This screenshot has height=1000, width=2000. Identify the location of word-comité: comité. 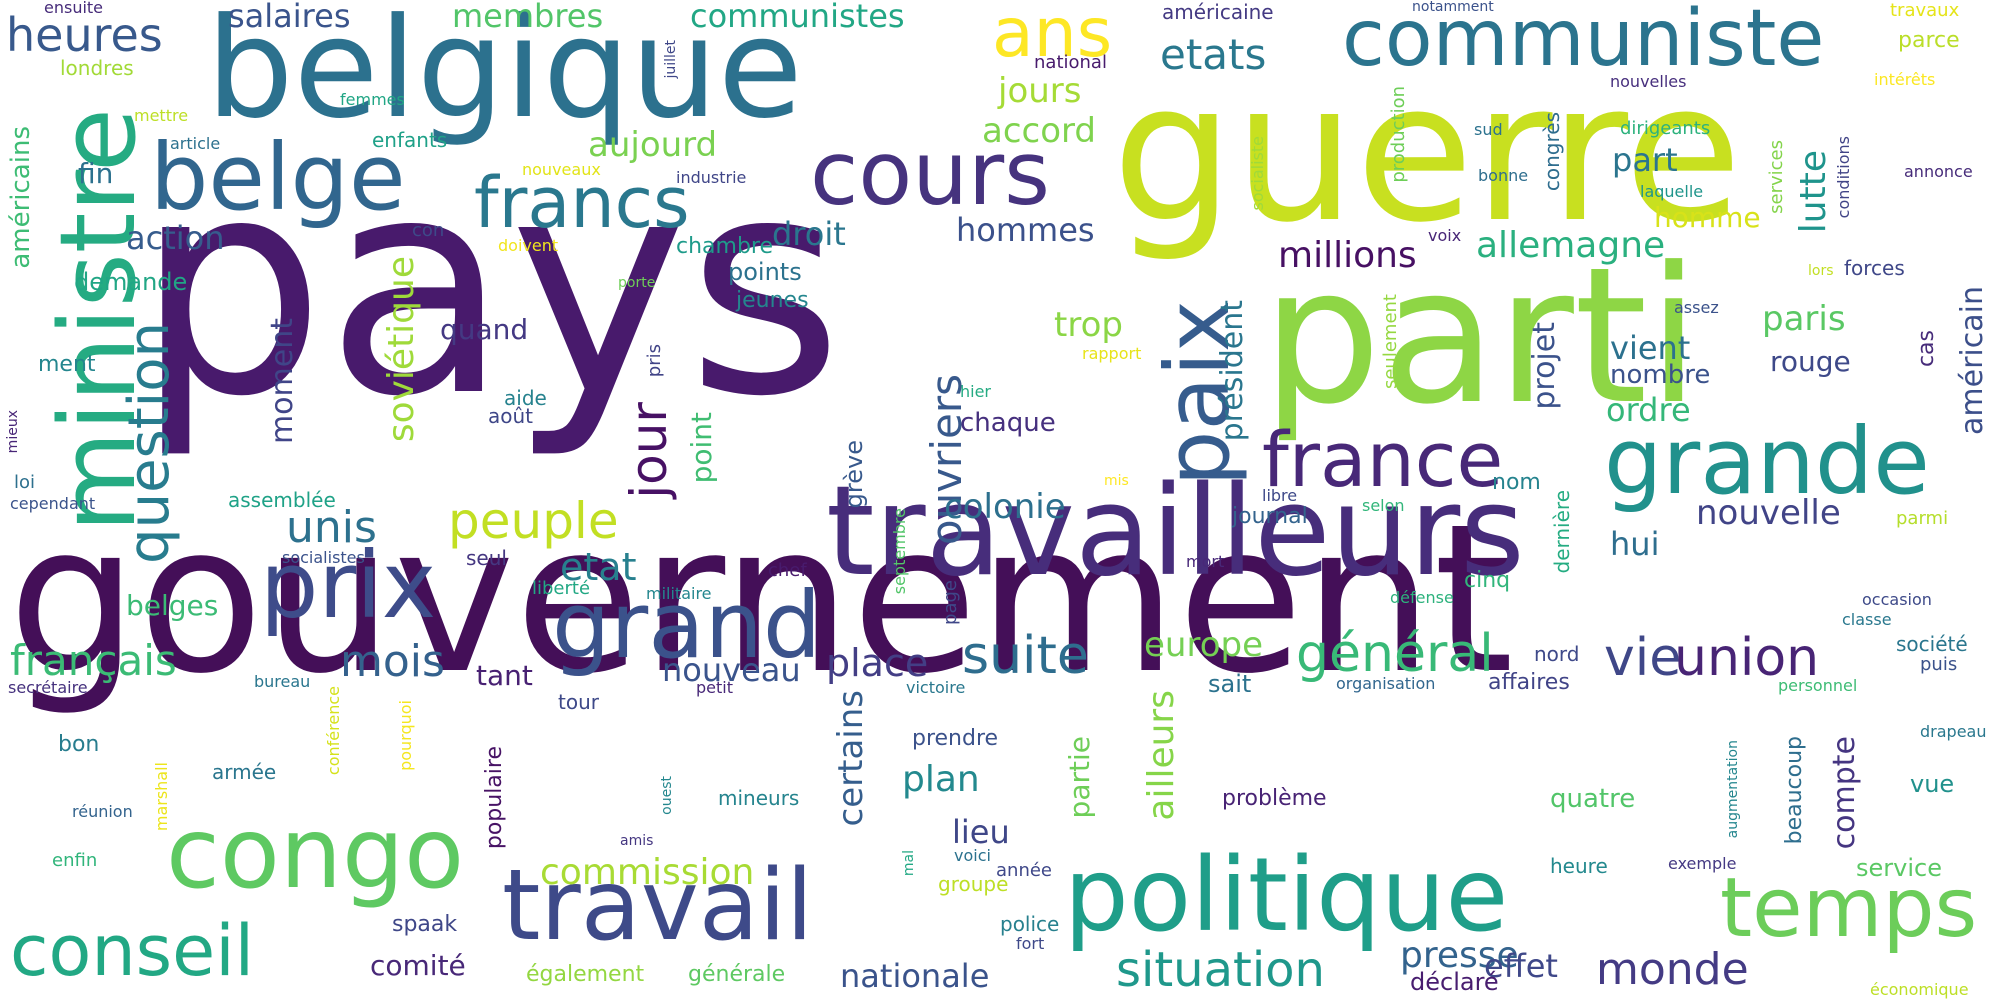
(418, 965).